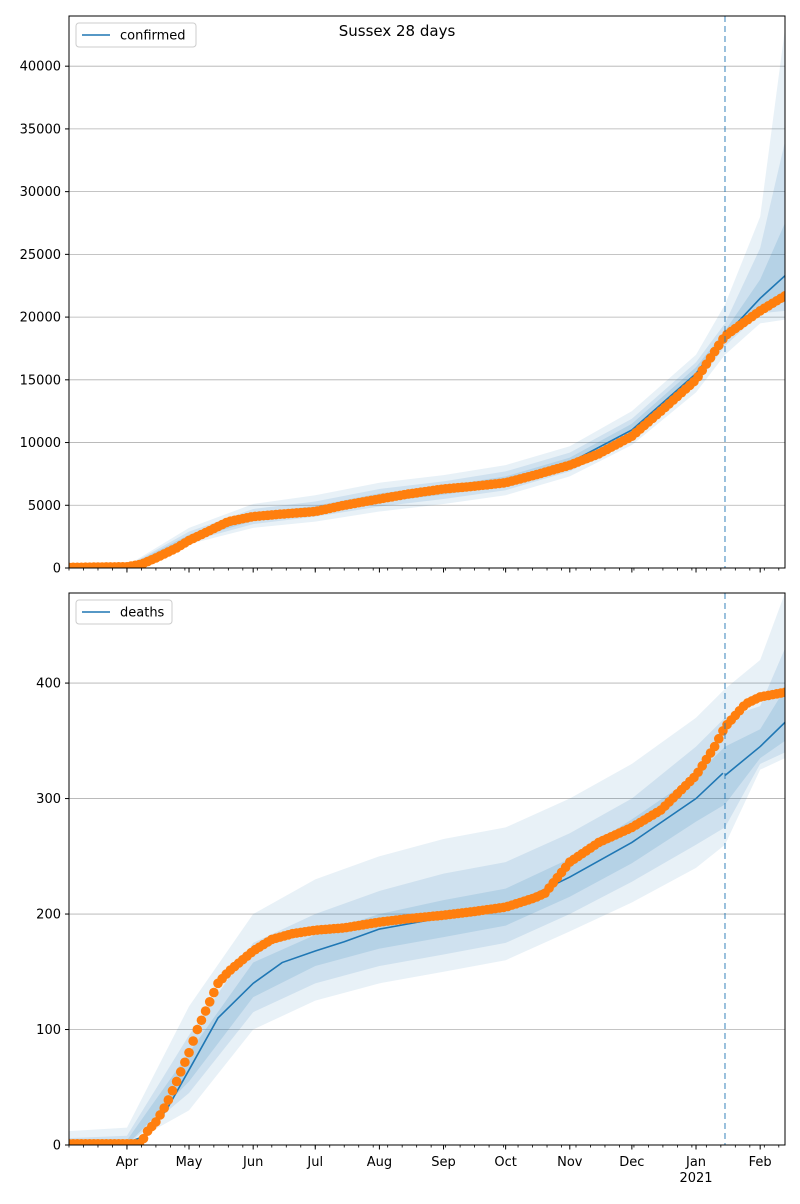  Describe the element at coordinates (48, 684) in the screenshot. I see `y-tick-label: 400` at that location.